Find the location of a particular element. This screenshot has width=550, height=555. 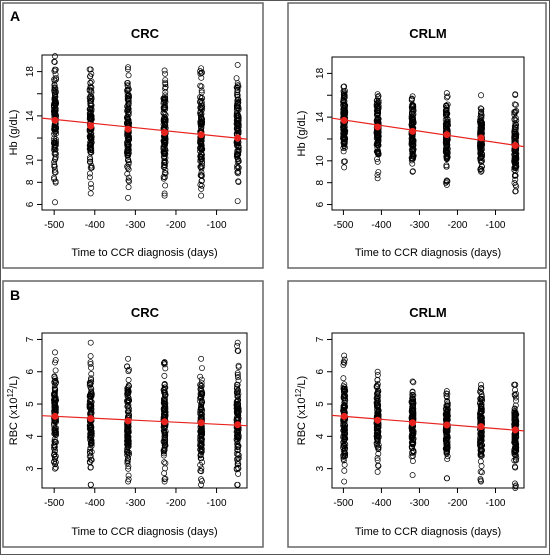

x-tick-label: -400 is located at coordinates (381, 503).